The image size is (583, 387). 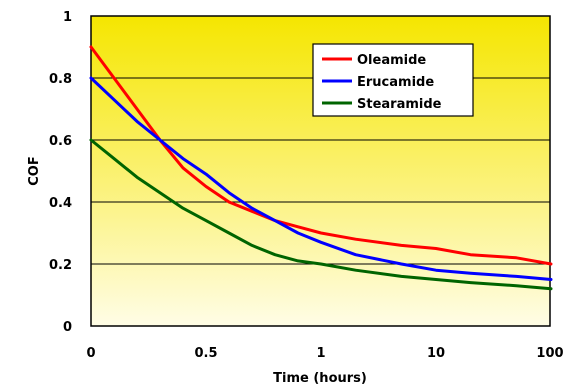 What do you see at coordinates (320, 353) in the screenshot?
I see `x-tick-label: 1` at bounding box center [320, 353].